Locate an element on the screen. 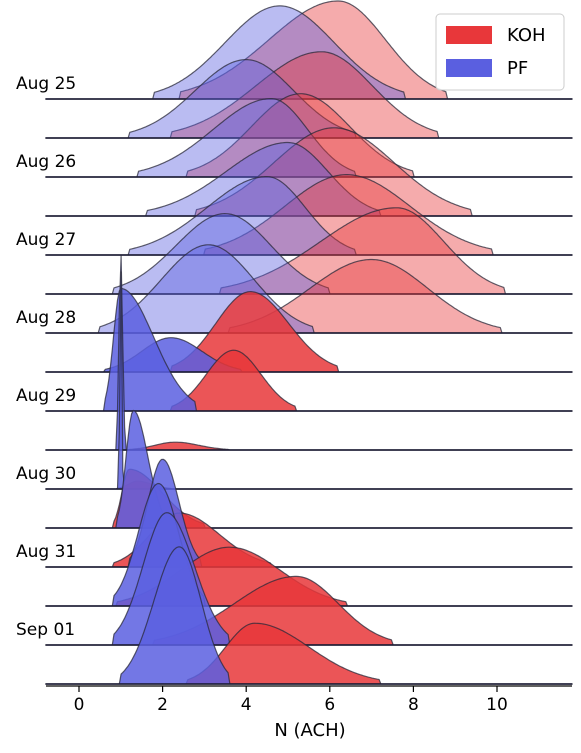  row-label: Aug 25 is located at coordinates (46, 84).